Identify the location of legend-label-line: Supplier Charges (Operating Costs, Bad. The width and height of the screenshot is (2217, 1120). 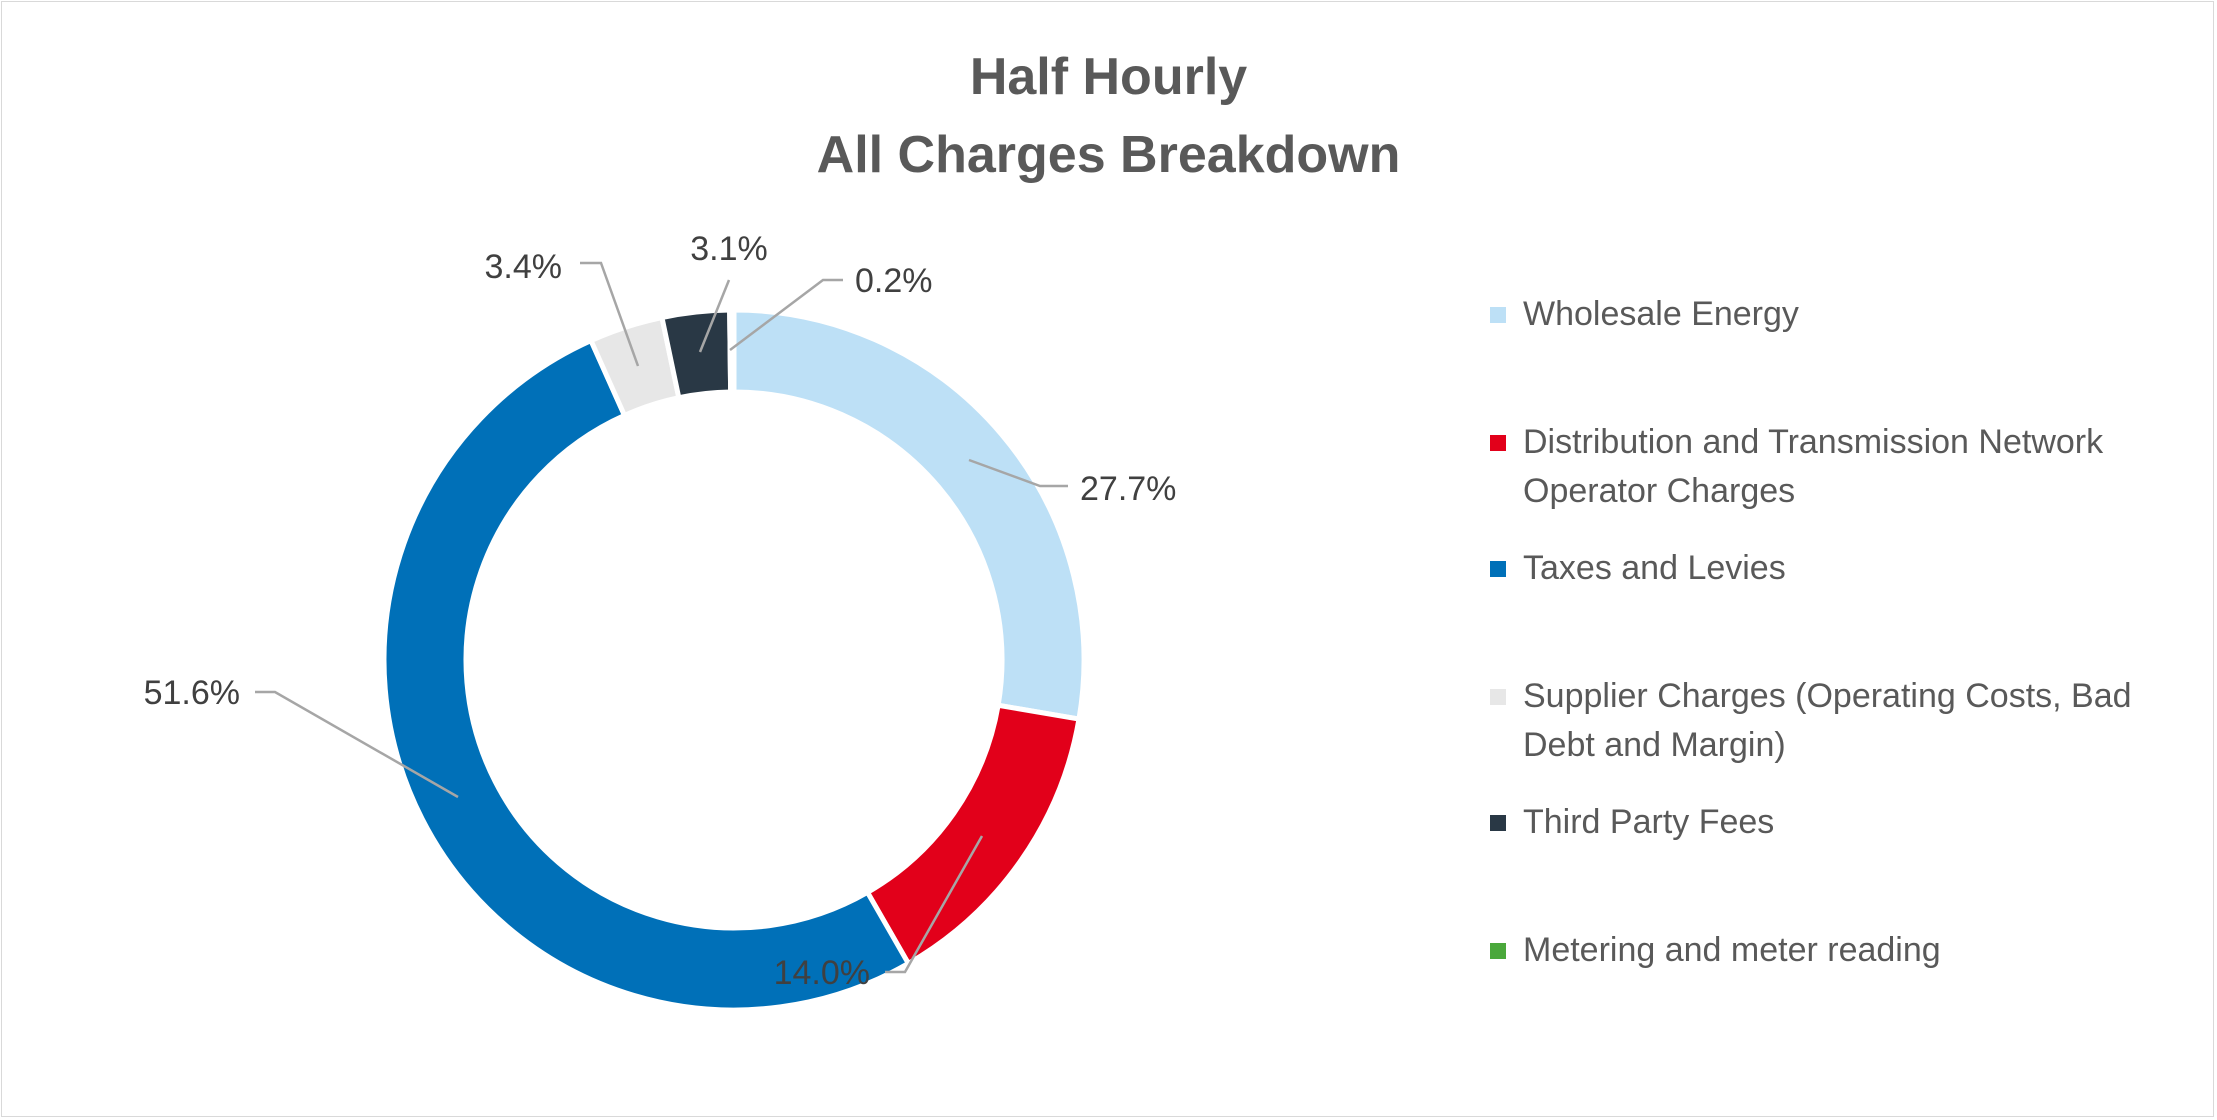
(1827, 696).